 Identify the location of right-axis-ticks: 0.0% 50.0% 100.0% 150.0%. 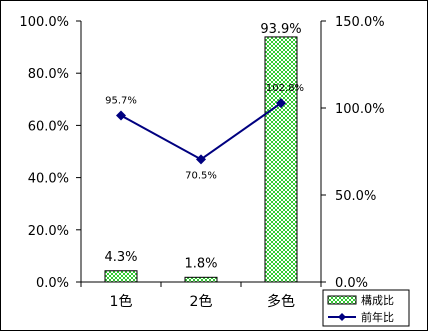
(360, 153).